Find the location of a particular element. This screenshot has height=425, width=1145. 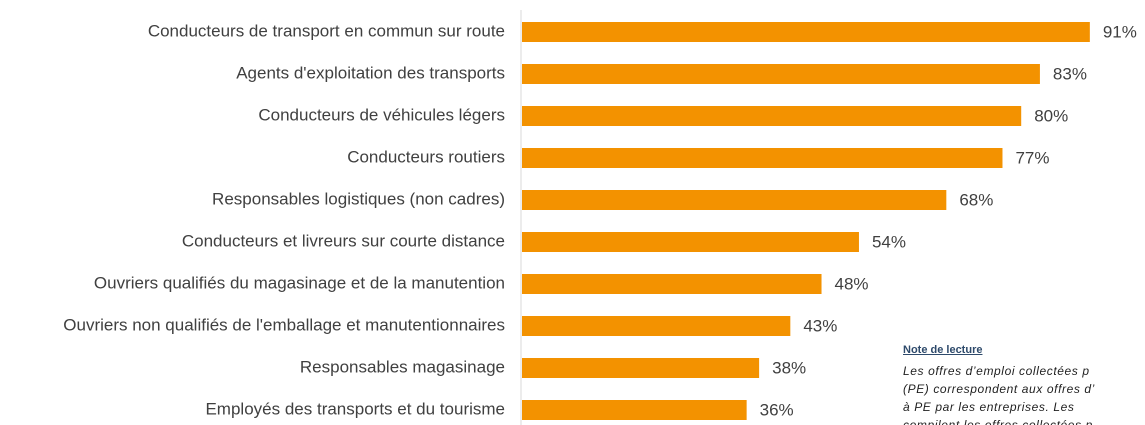

value-label: 48% is located at coordinates (852, 283).